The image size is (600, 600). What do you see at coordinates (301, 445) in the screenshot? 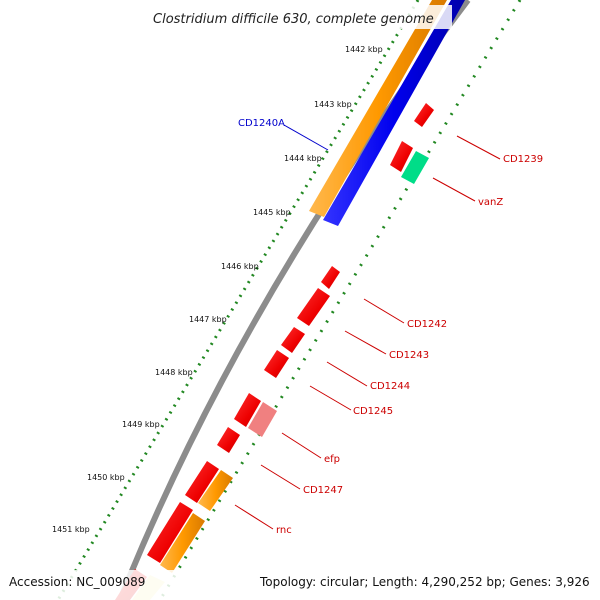
I see `leader-efp` at bounding box center [301, 445].